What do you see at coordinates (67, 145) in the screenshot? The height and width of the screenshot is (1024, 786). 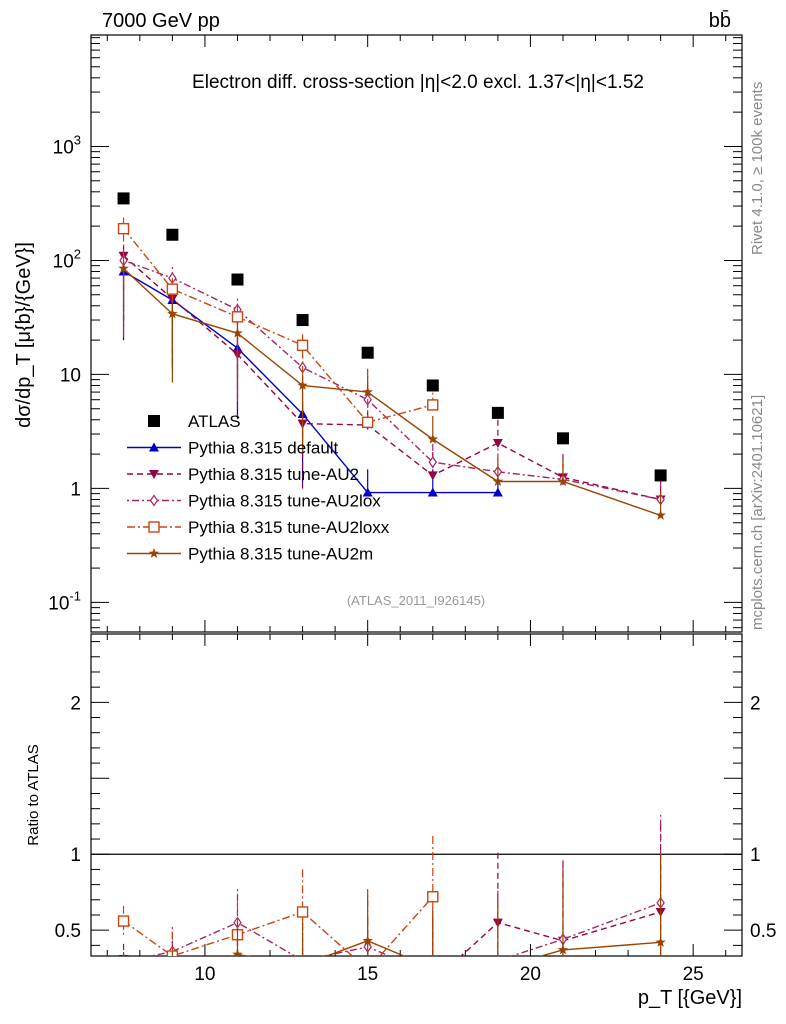 I see `y-tick-label: 10³` at bounding box center [67, 145].